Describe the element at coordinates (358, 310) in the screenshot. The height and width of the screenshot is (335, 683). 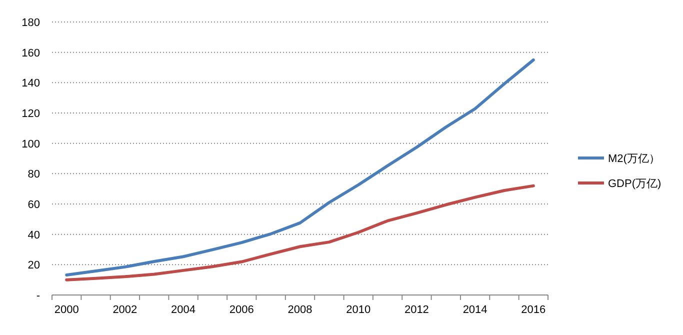
I see `x-tick-label: 2010` at that location.